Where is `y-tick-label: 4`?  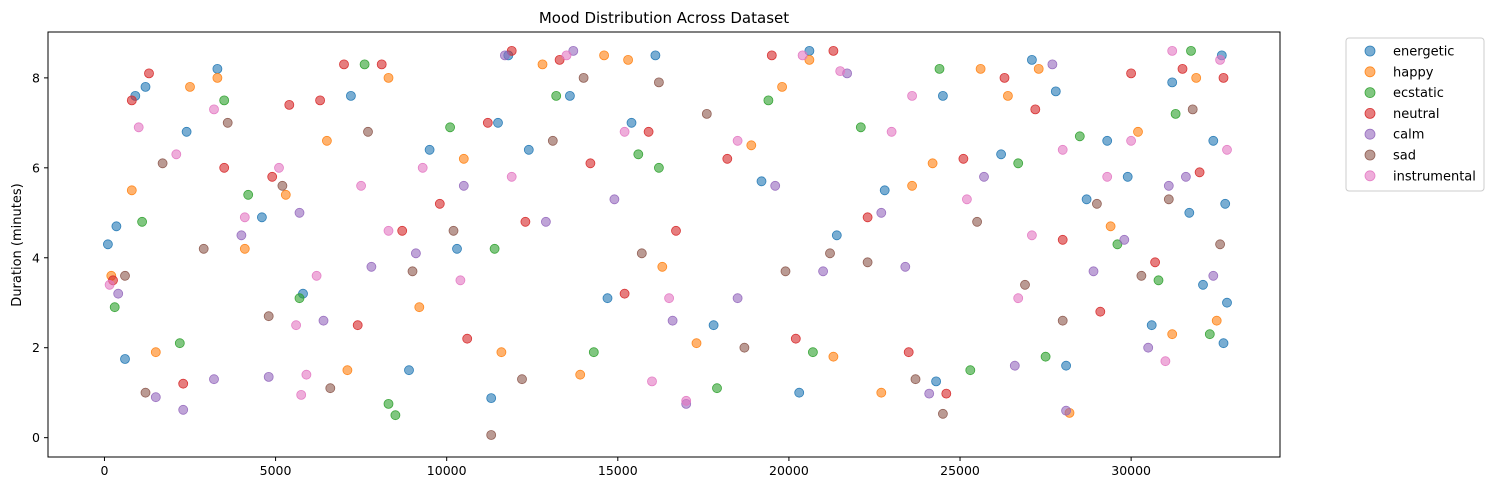
y-tick-label: 4 is located at coordinates (36, 257).